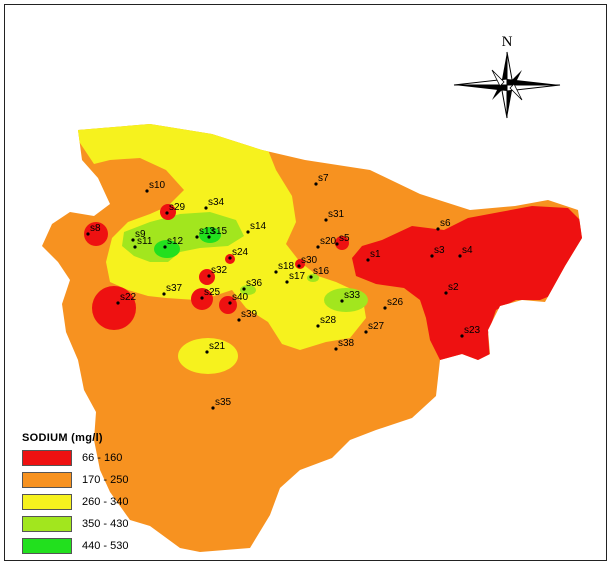 The image size is (615, 567). I want to click on station-label: s24, so click(240, 252).